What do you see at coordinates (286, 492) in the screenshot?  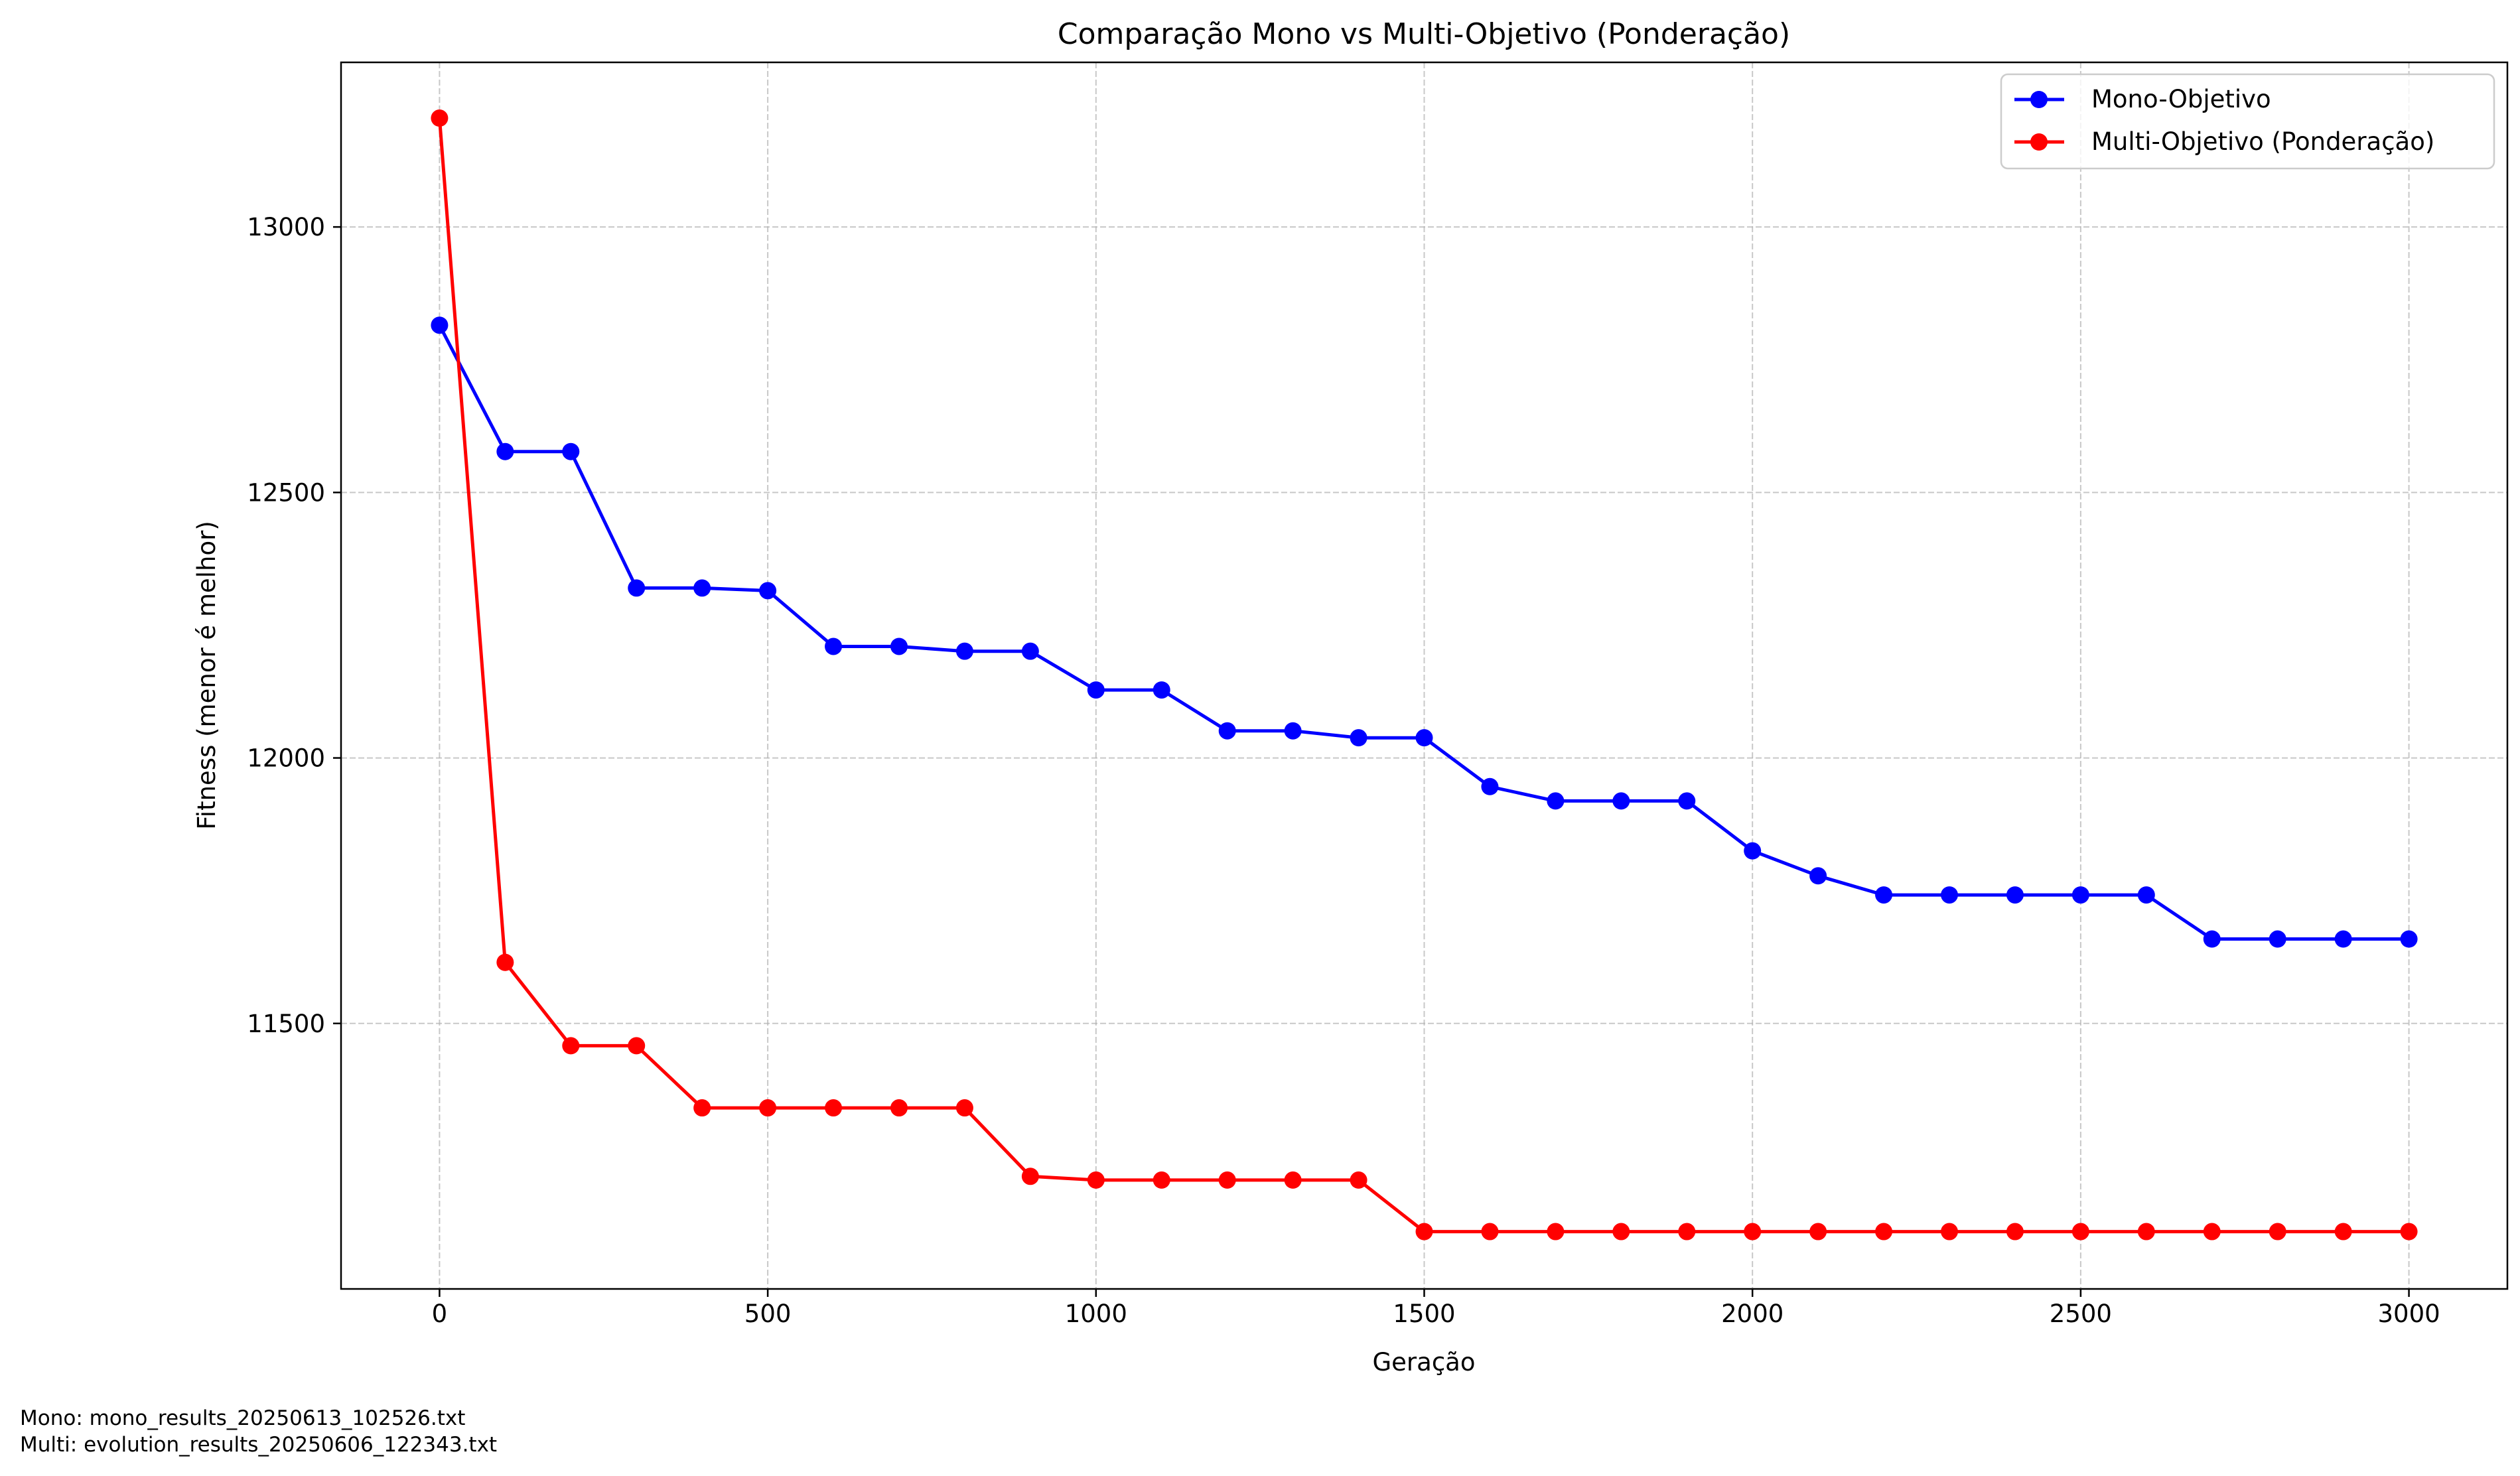 I see `y-tick-label: 12500` at bounding box center [286, 492].